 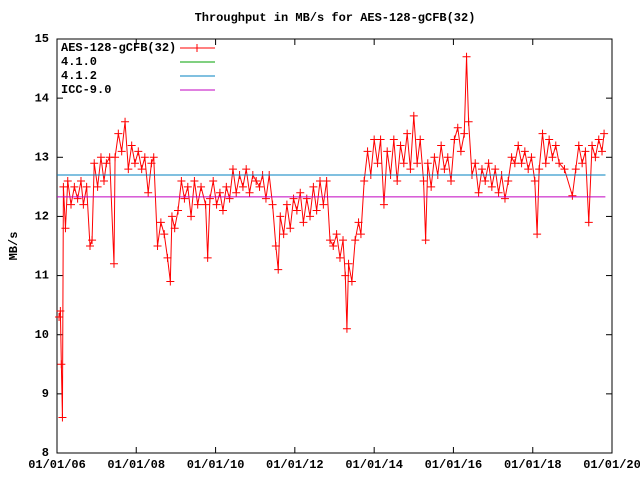 What do you see at coordinates (454, 465) in the screenshot?
I see `x-tick-label: 01/01/16` at bounding box center [454, 465].